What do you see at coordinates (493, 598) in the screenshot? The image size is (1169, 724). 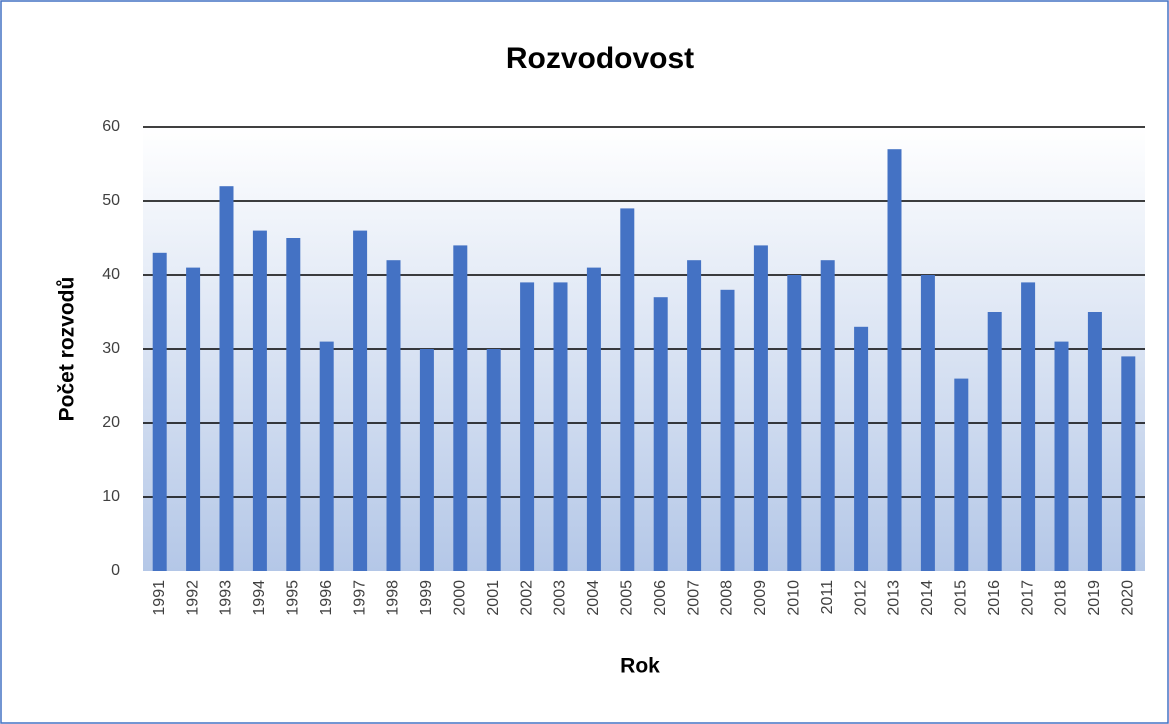 I see `x-tick-label: 2001` at bounding box center [493, 598].